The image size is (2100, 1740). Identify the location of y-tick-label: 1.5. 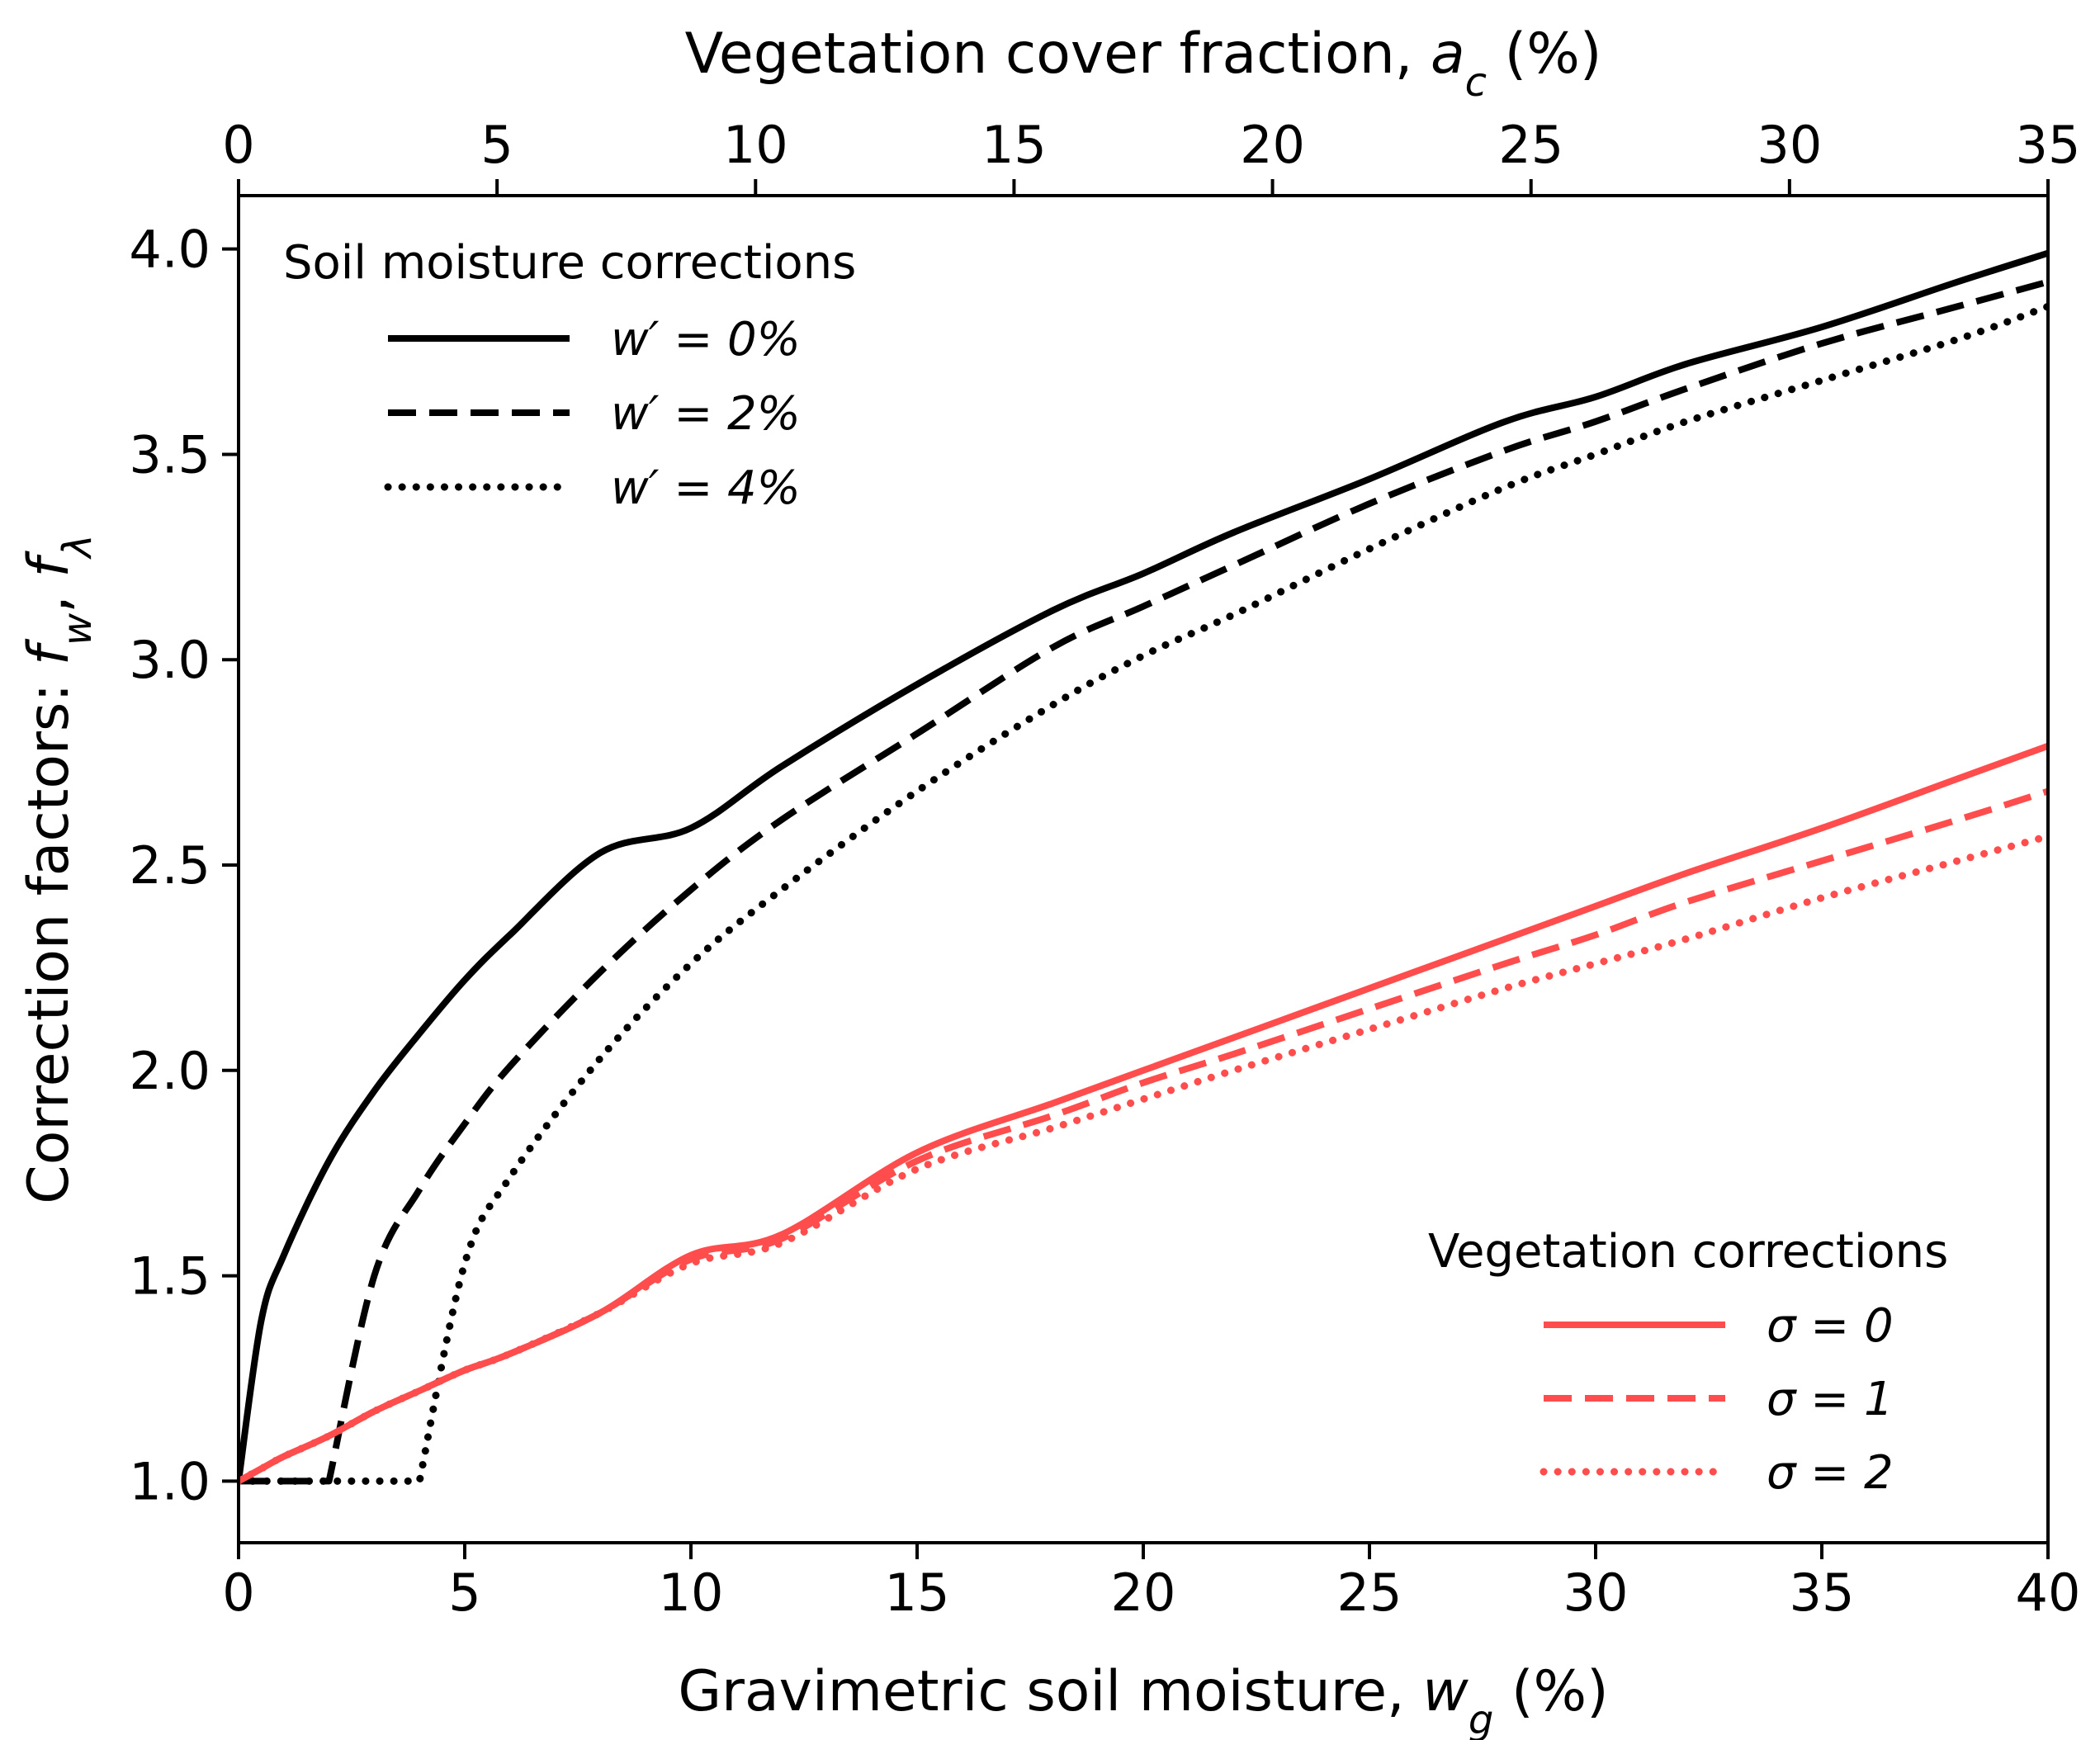
(170, 1276).